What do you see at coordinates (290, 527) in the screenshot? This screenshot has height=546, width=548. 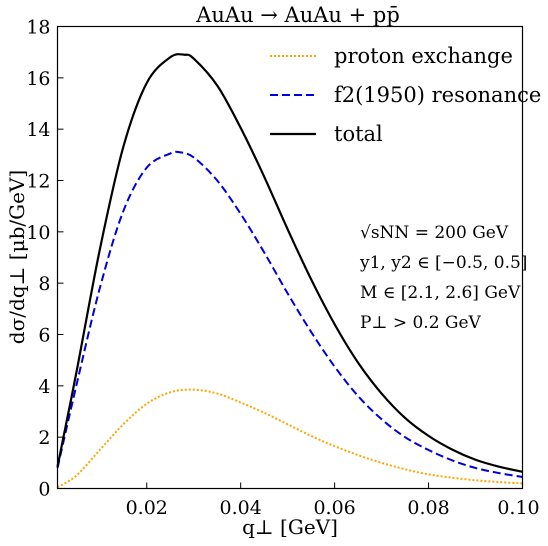 I see `x-axis-label: q⊥ [GeV]` at bounding box center [290, 527].